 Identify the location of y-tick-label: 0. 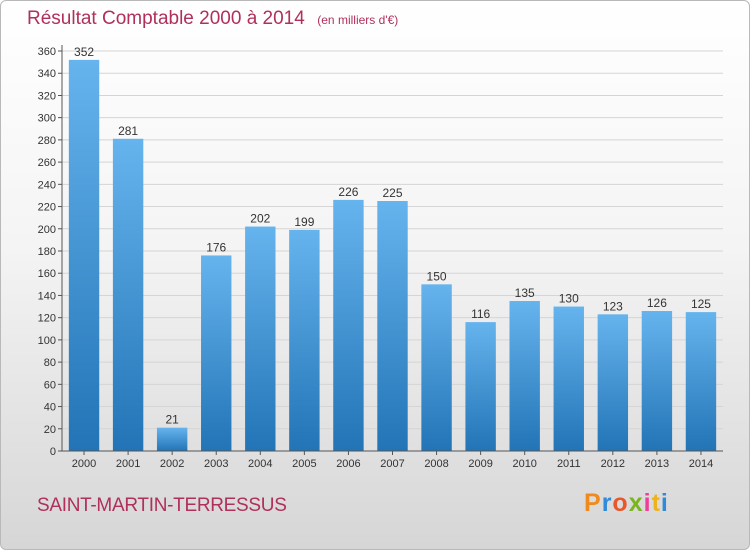
(53, 452).